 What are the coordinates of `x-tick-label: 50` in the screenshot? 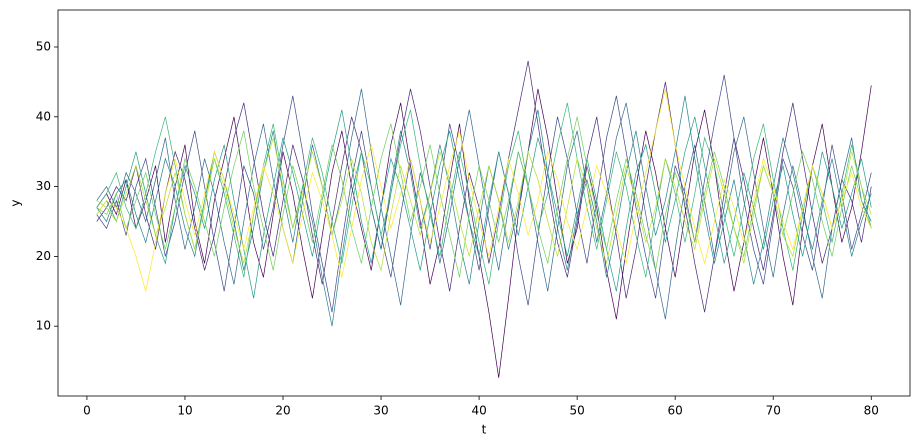 It's located at (577, 411).